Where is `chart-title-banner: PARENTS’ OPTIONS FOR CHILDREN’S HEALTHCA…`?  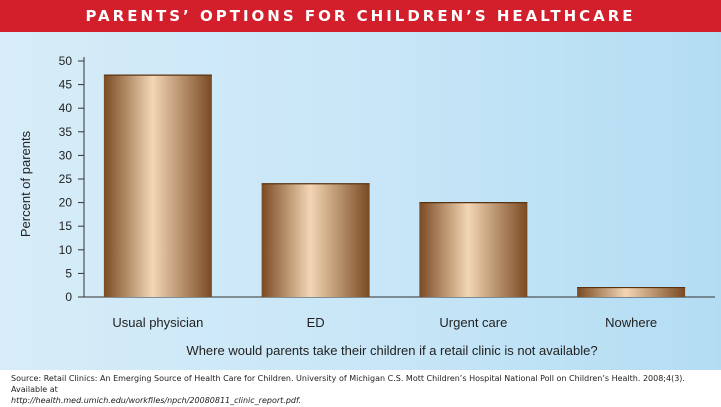 chart-title-banner: PARENTS’ OPTIONS FOR CHILDREN’S HEALTHCA… is located at coordinates (360, 16).